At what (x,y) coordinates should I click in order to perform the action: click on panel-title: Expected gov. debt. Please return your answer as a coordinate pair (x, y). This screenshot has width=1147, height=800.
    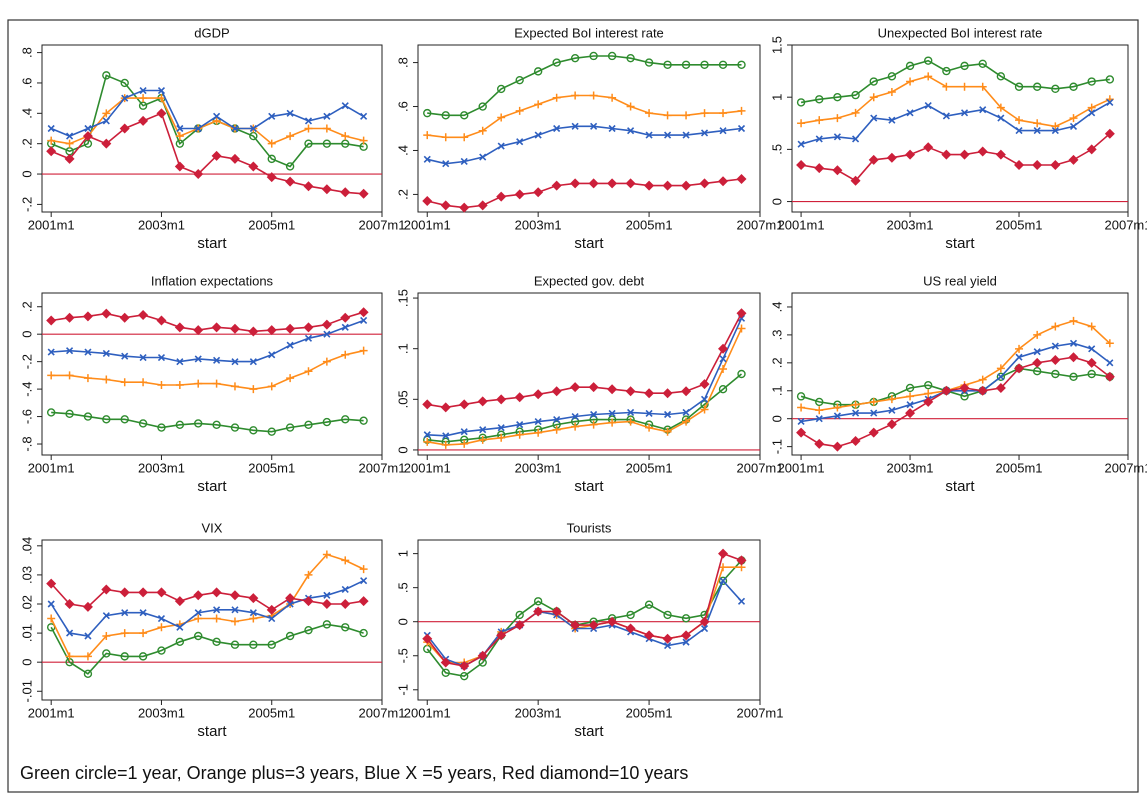
    Looking at the image, I should click on (589, 280).